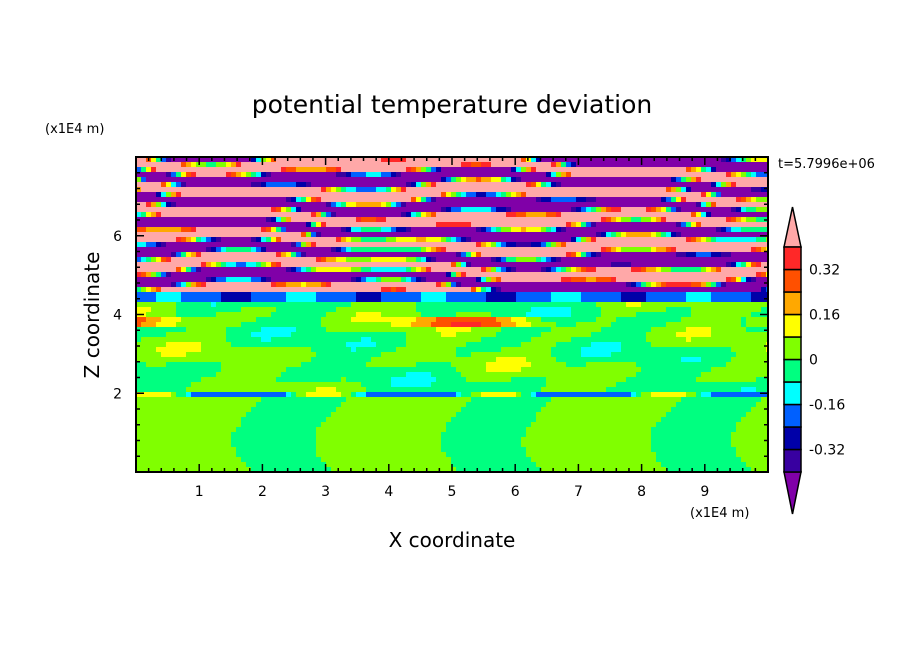  I want to click on chart-title: potential temperature deviation, so click(452, 104).